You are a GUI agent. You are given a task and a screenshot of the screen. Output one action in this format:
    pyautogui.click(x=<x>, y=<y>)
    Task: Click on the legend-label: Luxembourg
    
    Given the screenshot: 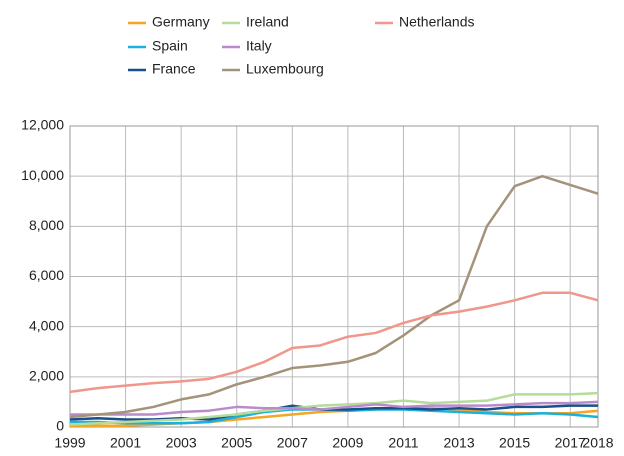 What is the action you would take?
    pyautogui.click(x=285, y=69)
    